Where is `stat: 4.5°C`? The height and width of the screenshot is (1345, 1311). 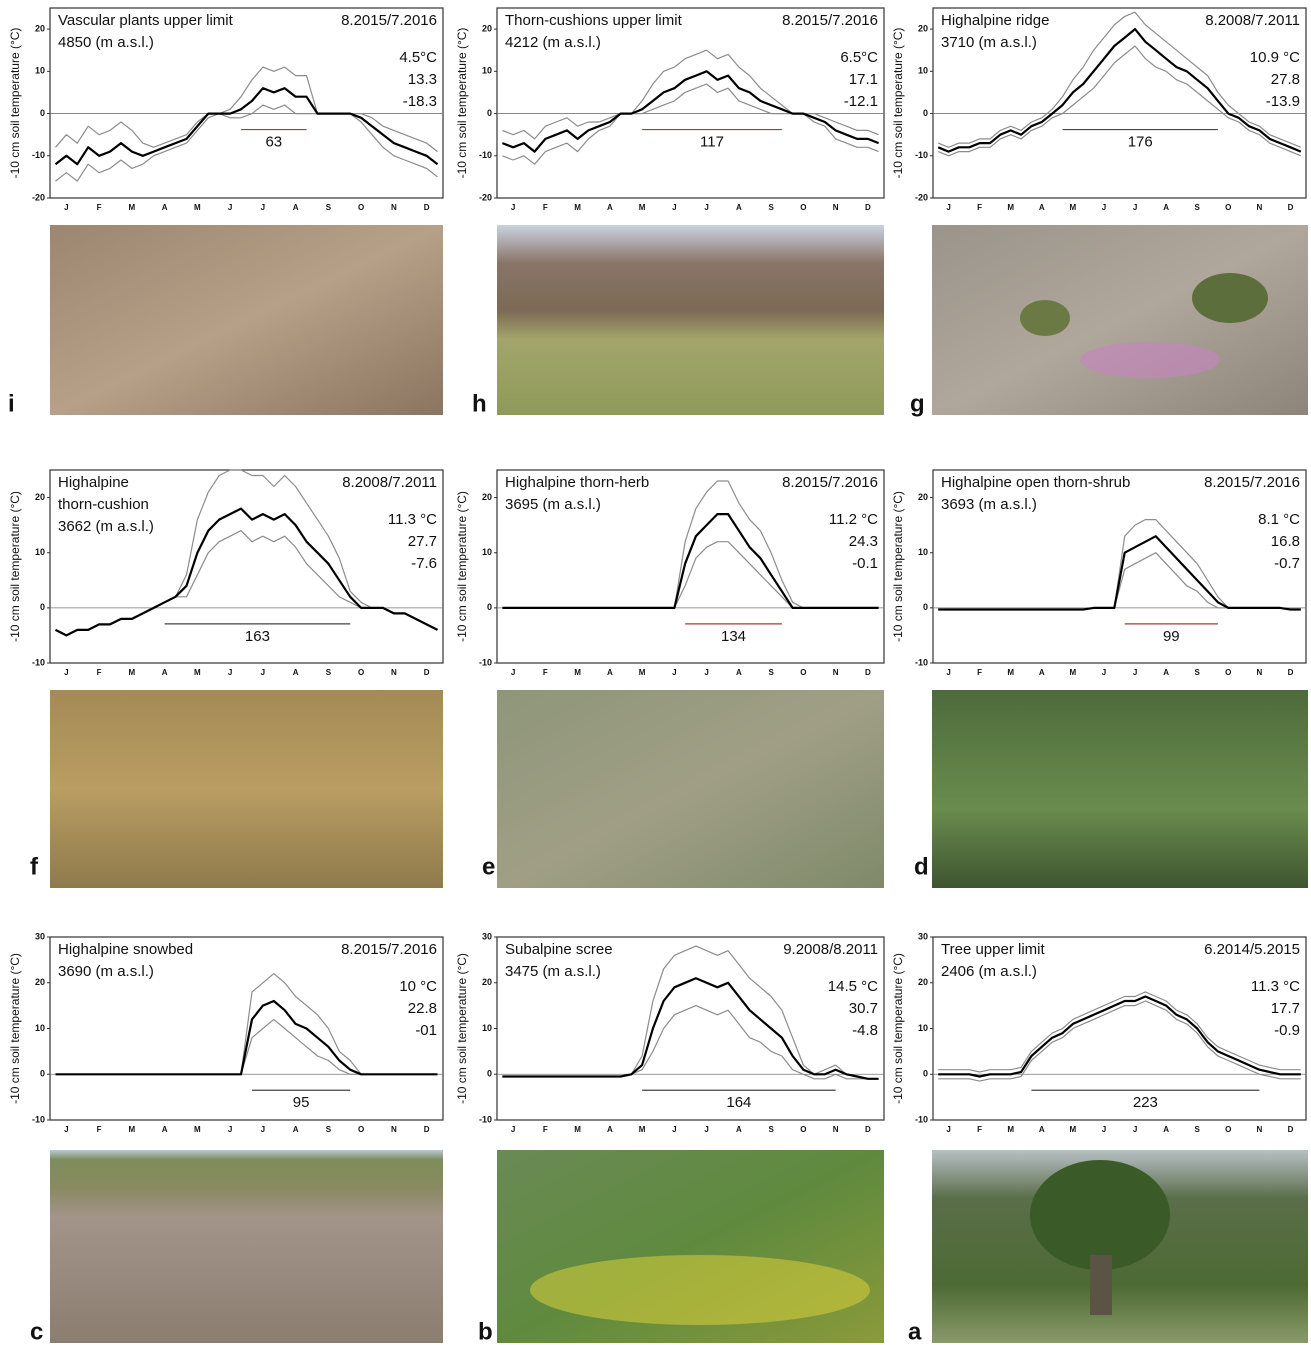
stat: 4.5°C is located at coordinates (418, 57).